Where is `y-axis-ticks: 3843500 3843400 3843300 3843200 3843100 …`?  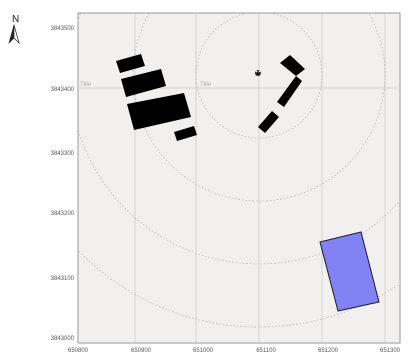 y-axis-ticks: 3843500 3843400 3843300 3843200 3843100 … is located at coordinates (63, 184).